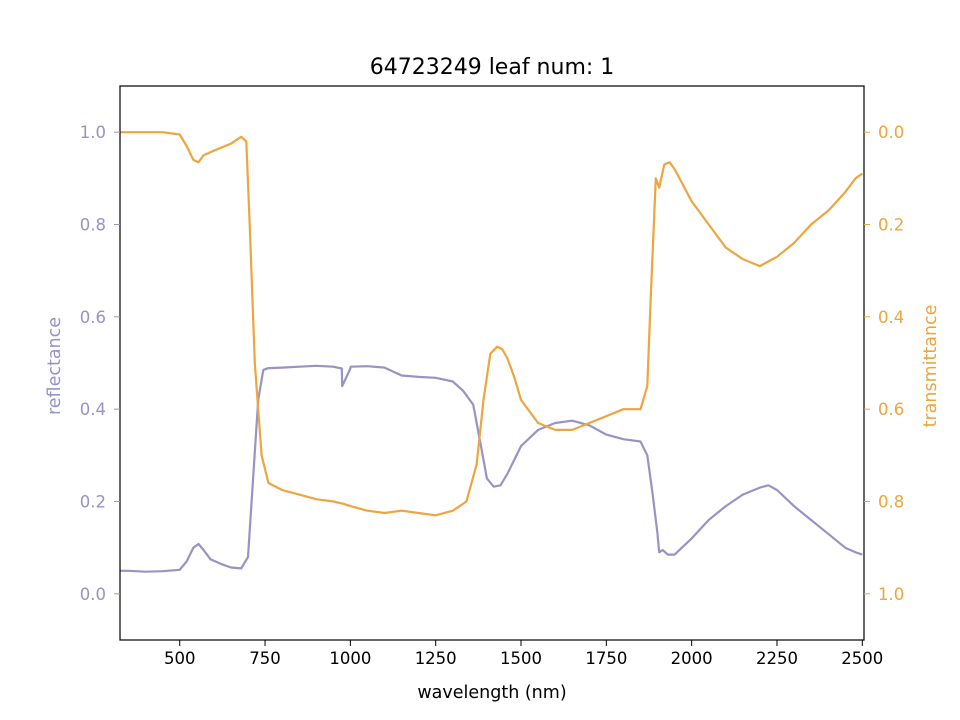 The width and height of the screenshot is (960, 720). What do you see at coordinates (93, 502) in the screenshot?
I see `y-left-tick-label: 0.2` at bounding box center [93, 502].